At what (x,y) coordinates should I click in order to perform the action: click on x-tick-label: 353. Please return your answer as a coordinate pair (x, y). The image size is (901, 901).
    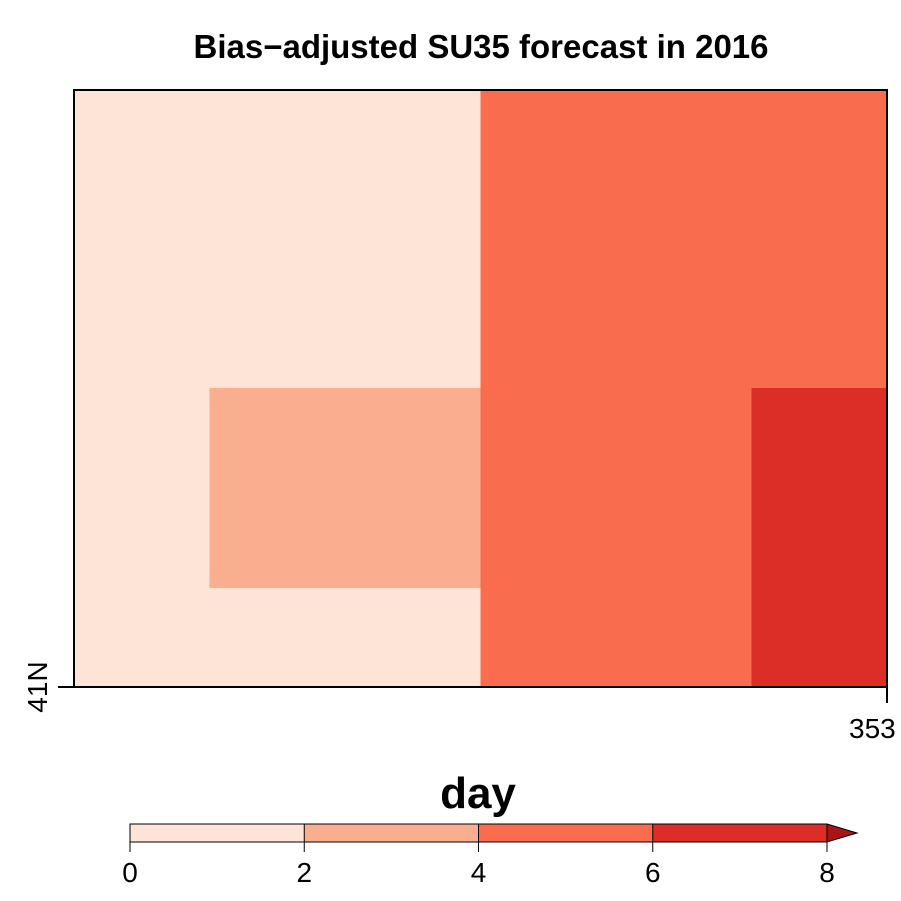
    Looking at the image, I should click on (872, 728).